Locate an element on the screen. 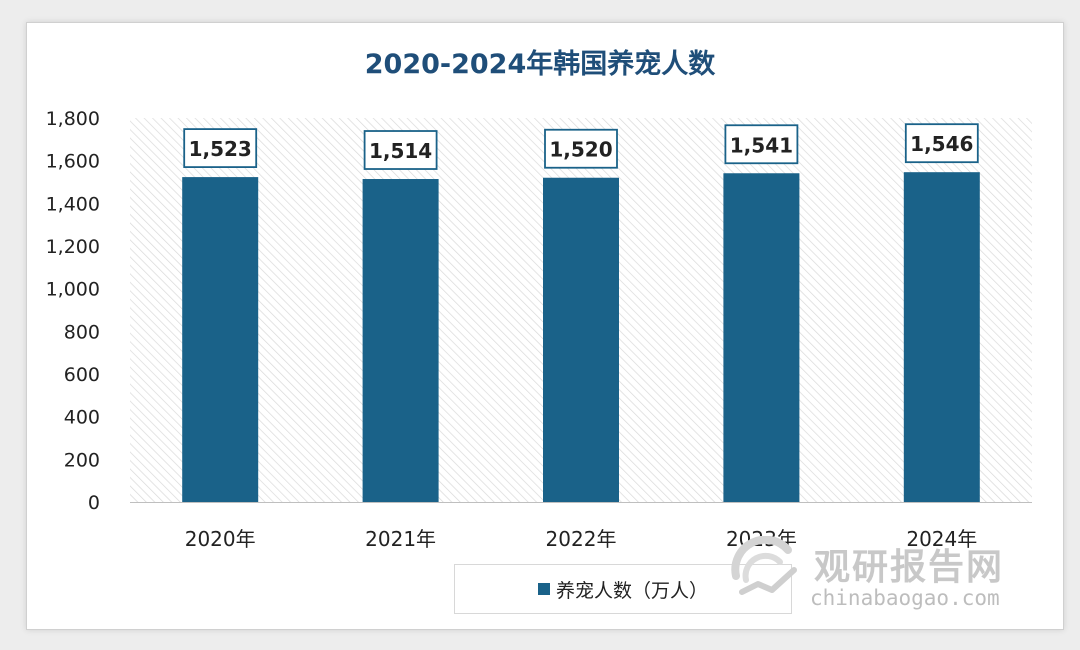 The width and height of the screenshot is (1080, 650). y-tick-label: 200 is located at coordinates (82, 460).